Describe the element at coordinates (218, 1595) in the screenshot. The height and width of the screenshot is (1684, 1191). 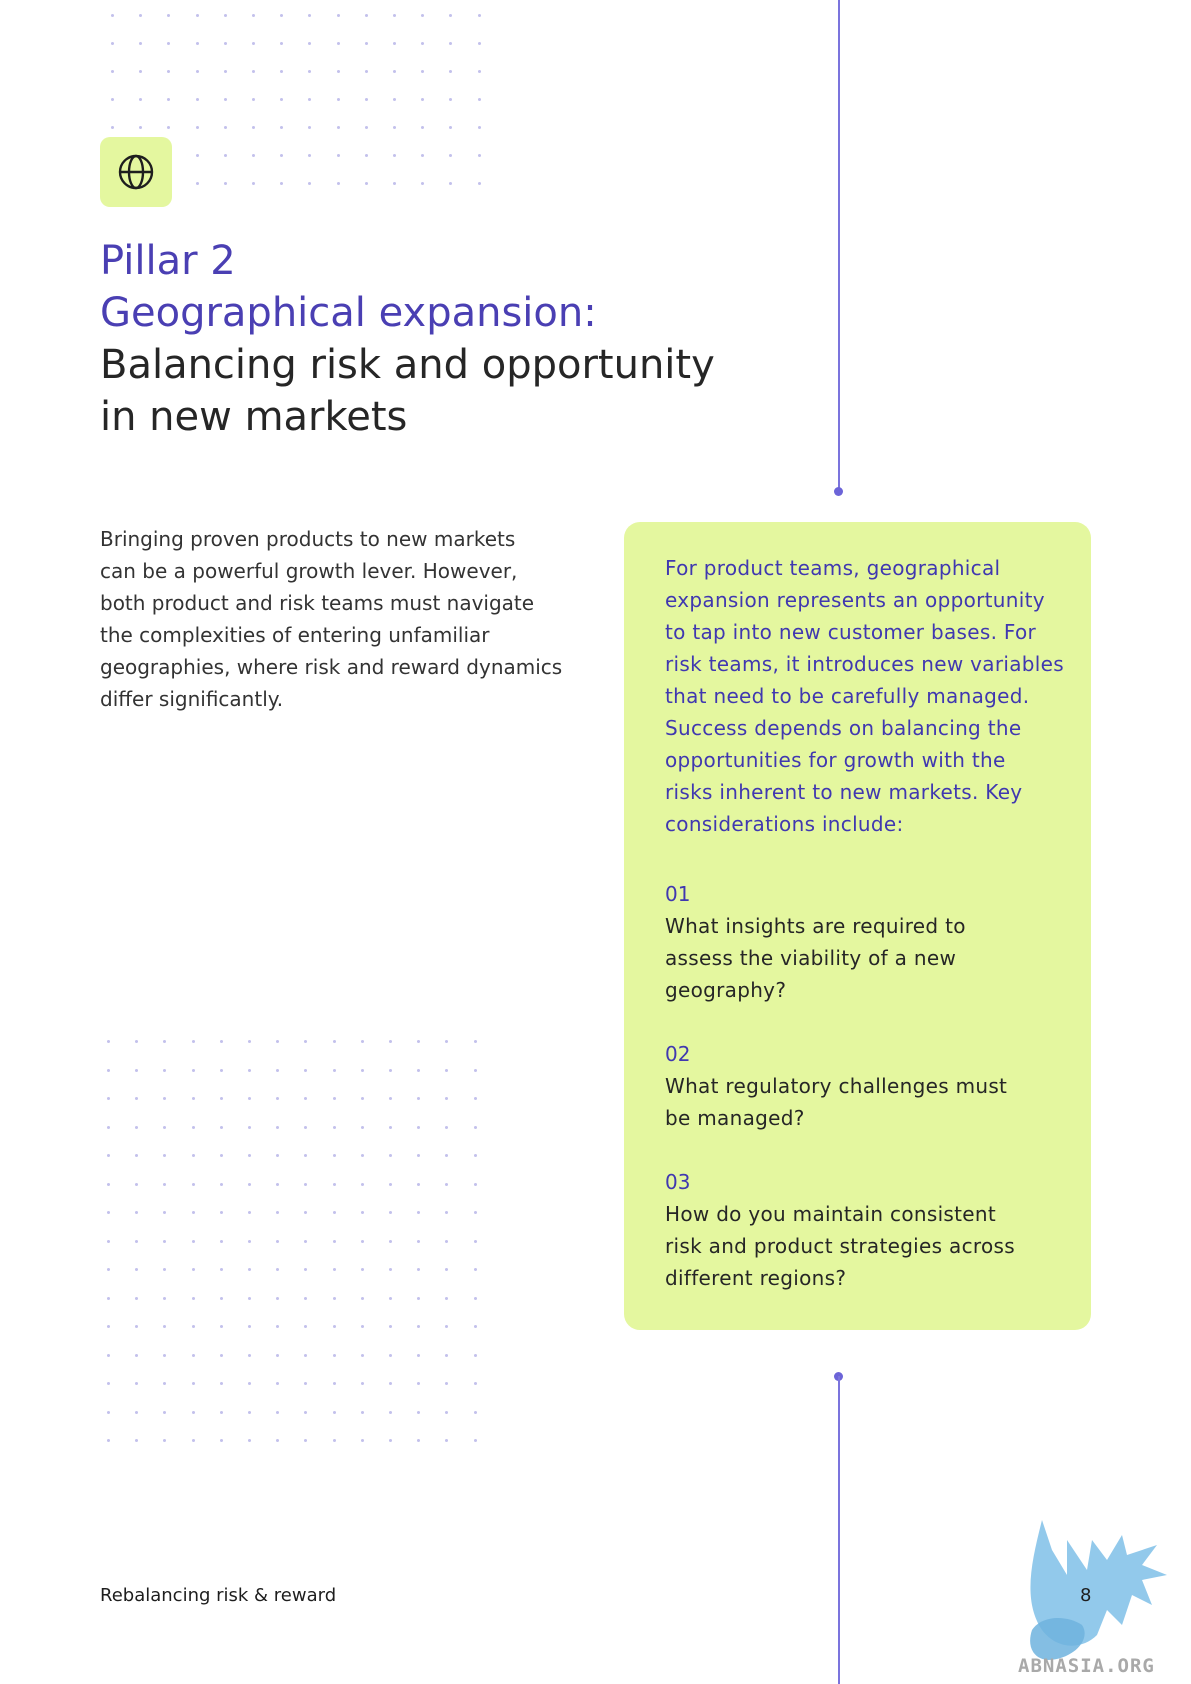
I see `footer-document-title: Rebalancing risk & reward` at that location.